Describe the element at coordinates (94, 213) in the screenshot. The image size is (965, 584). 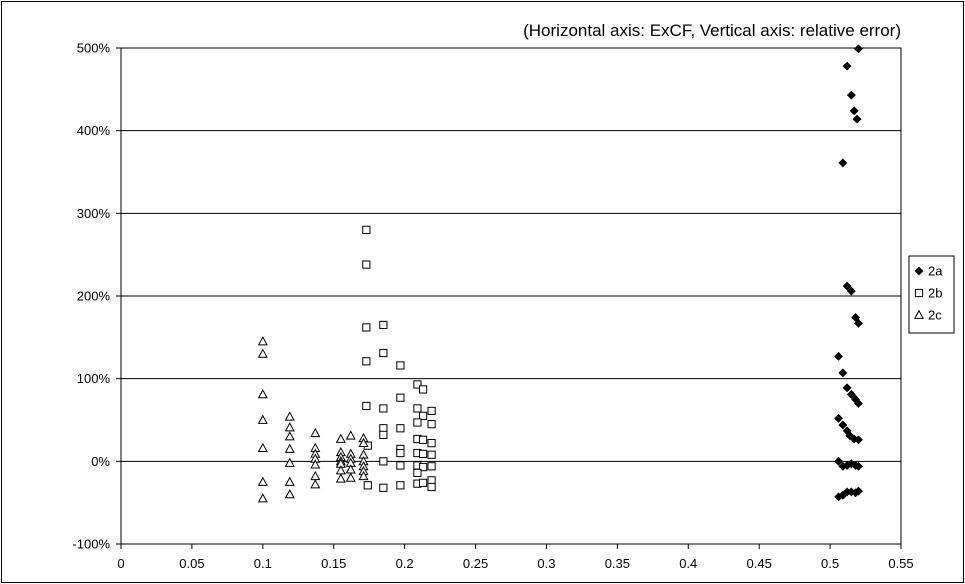
I see `y-tick-label: 300%` at that location.